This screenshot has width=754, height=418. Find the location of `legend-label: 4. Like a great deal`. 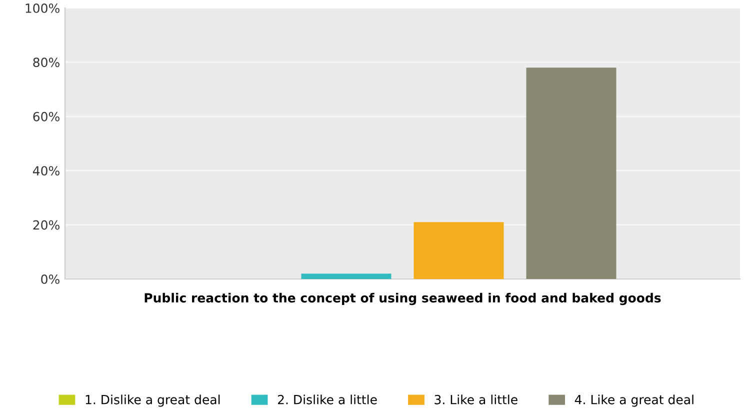

legend-label: 4. Like a great deal is located at coordinates (634, 400).